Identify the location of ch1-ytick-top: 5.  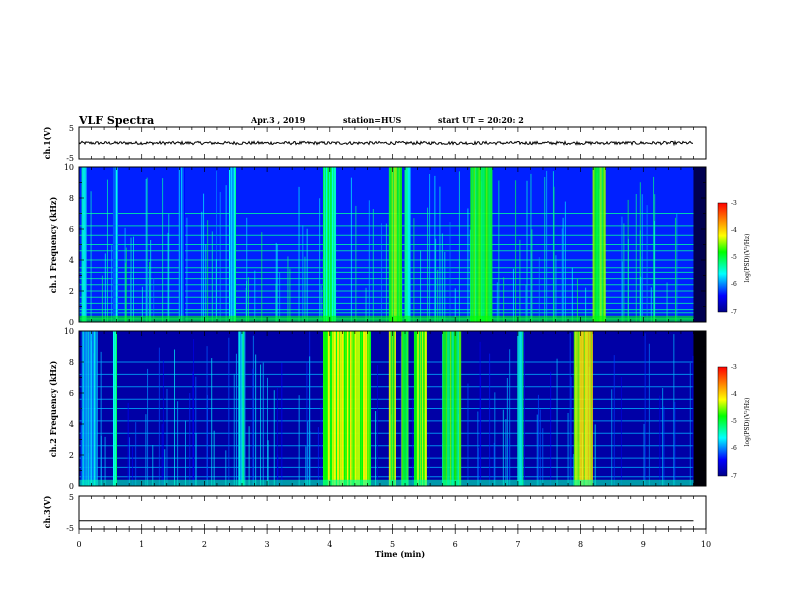
(71, 128).